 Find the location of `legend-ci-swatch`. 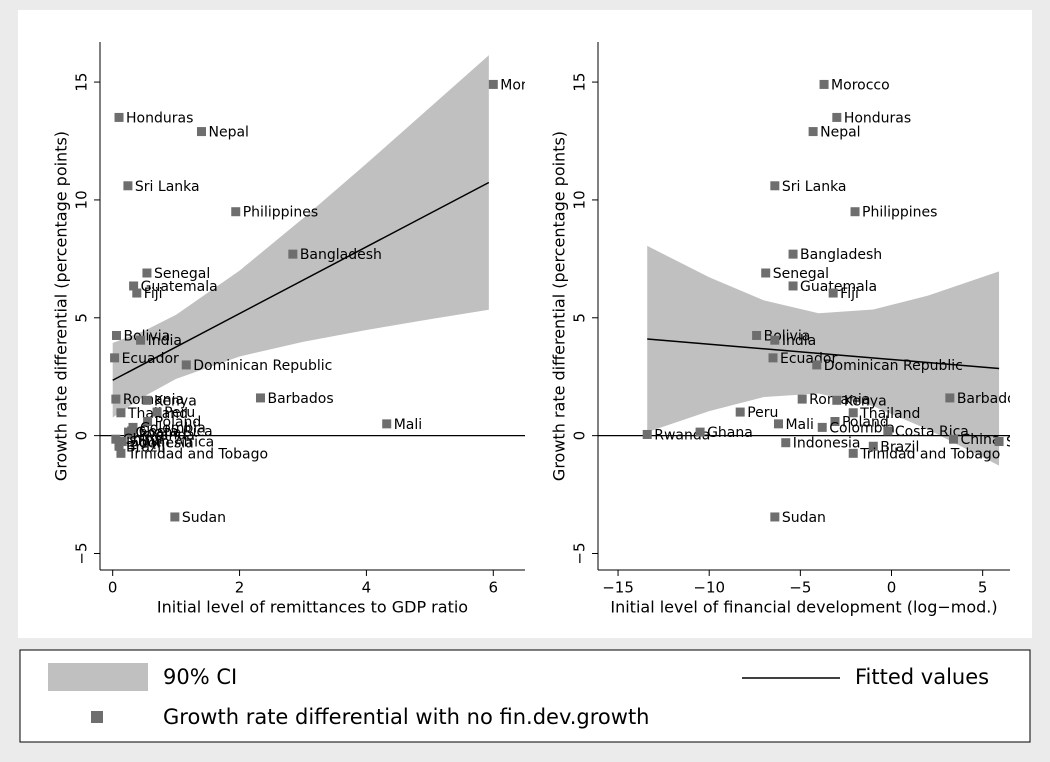

legend-ci-swatch is located at coordinates (98, 677).